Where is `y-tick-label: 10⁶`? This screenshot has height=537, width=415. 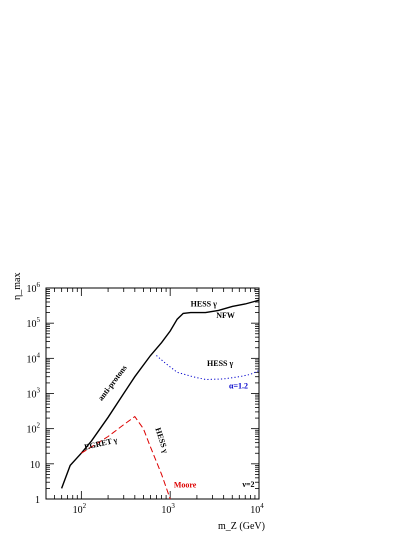 y-tick-label: 10⁶ is located at coordinates (34, 288).